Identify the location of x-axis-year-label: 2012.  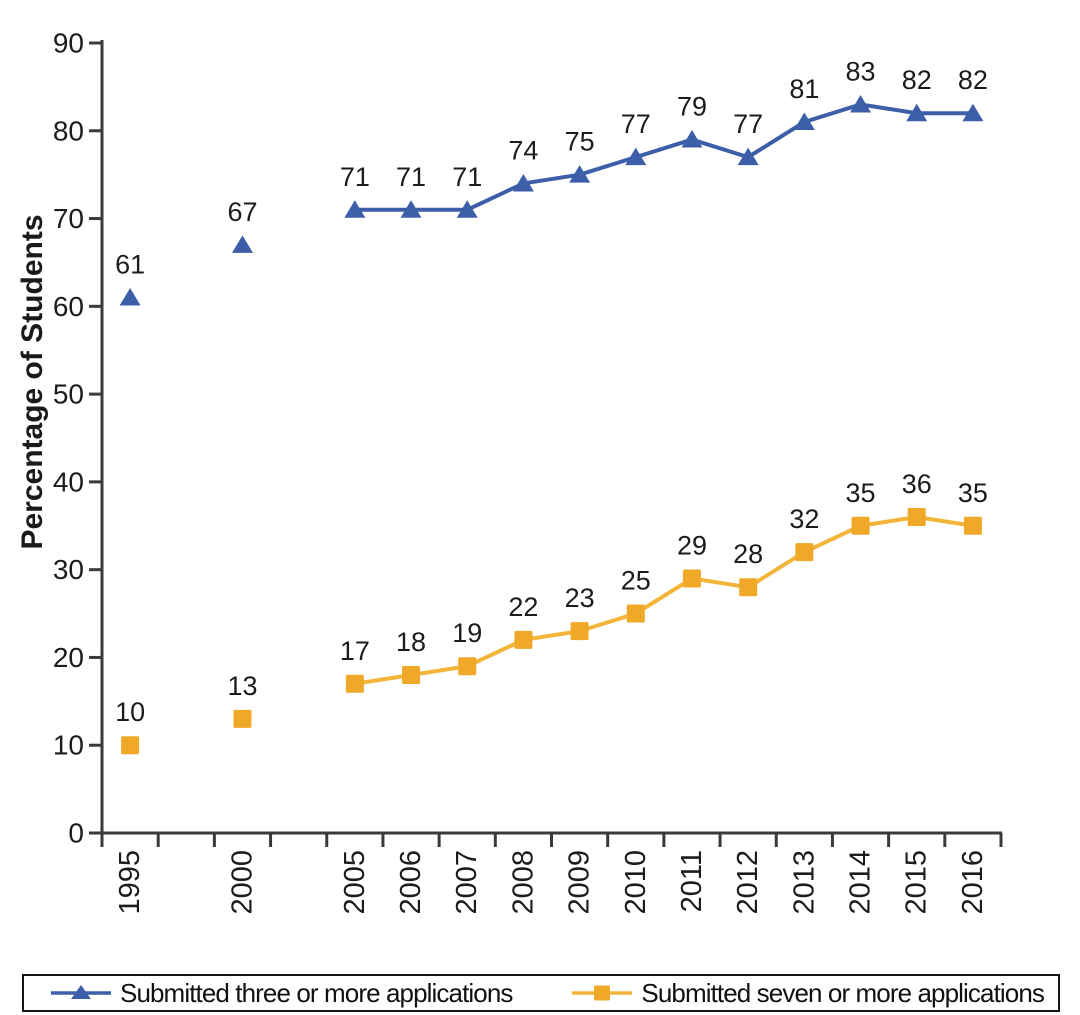
(748, 882).